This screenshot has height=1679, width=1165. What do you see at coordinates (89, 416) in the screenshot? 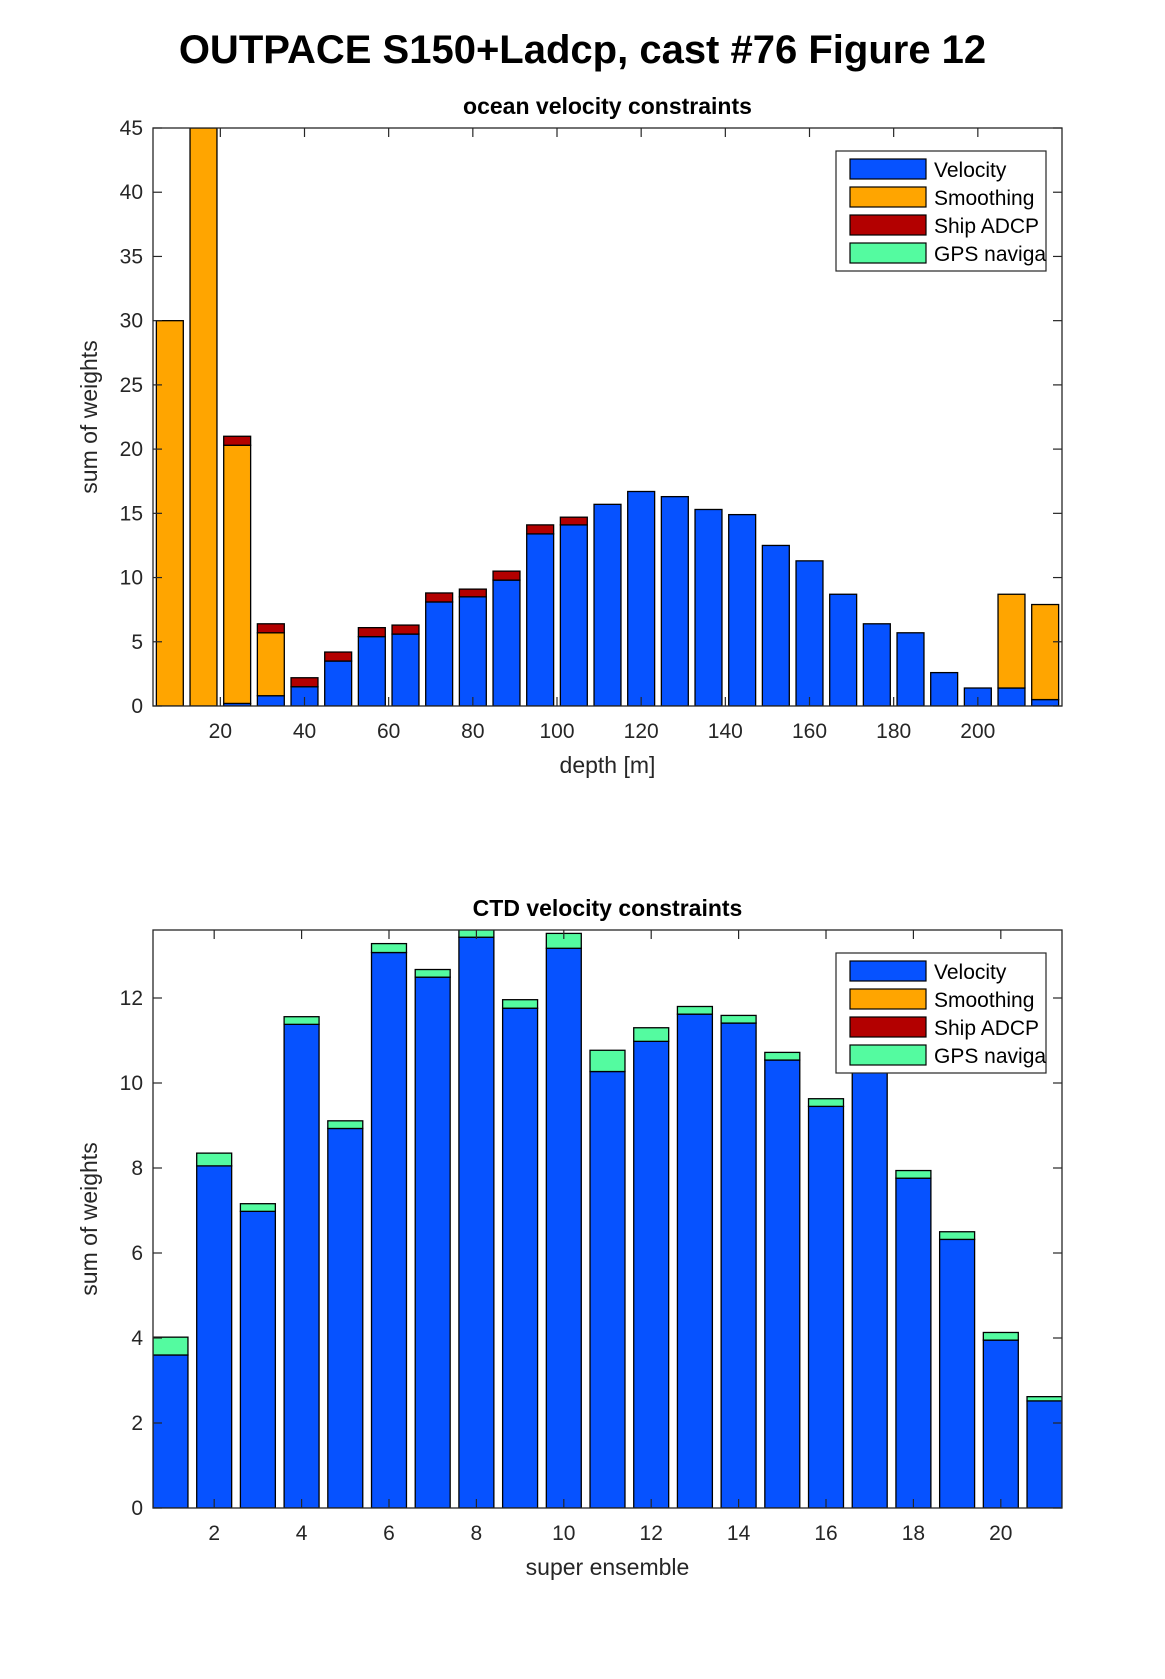
I see `y-axis-label: sum of weights` at bounding box center [89, 416].